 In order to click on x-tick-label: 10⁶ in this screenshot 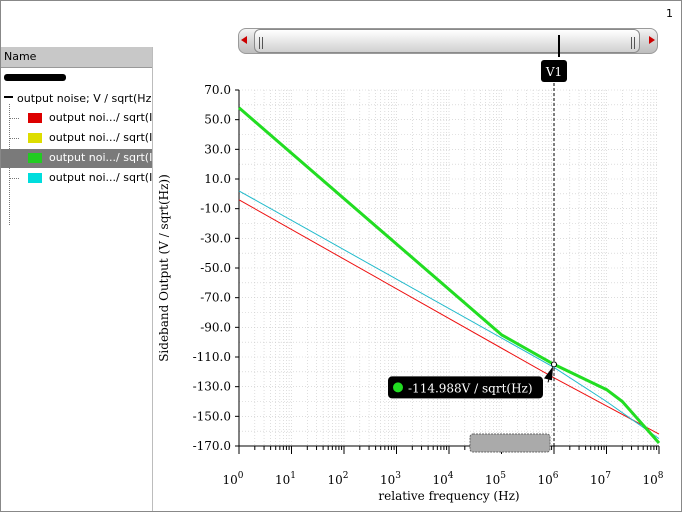, I will do `click(547, 479)`.